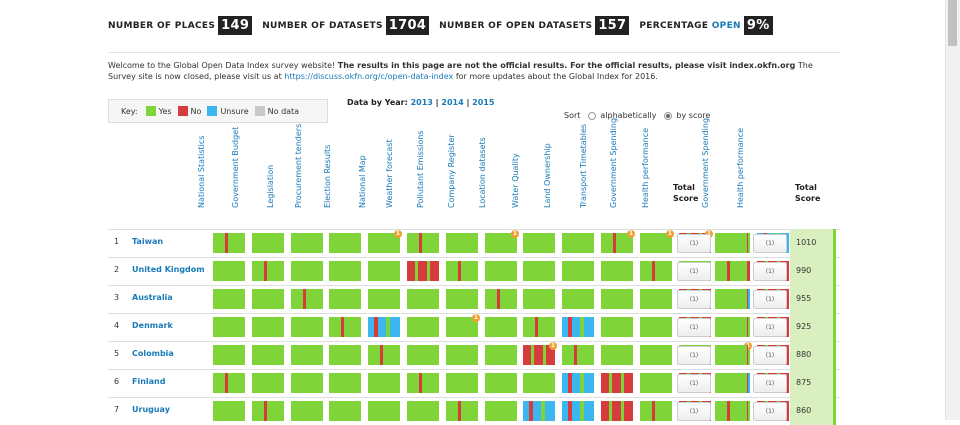 The height and width of the screenshot is (425, 960). I want to click on scrollbar, so click(952, 210).